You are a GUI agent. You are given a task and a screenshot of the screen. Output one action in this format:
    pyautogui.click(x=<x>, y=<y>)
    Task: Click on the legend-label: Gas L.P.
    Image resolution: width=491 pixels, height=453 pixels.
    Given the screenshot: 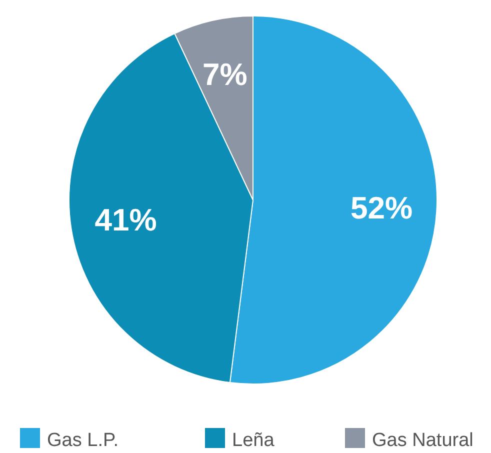 What is the action you would take?
    pyautogui.click(x=82, y=440)
    